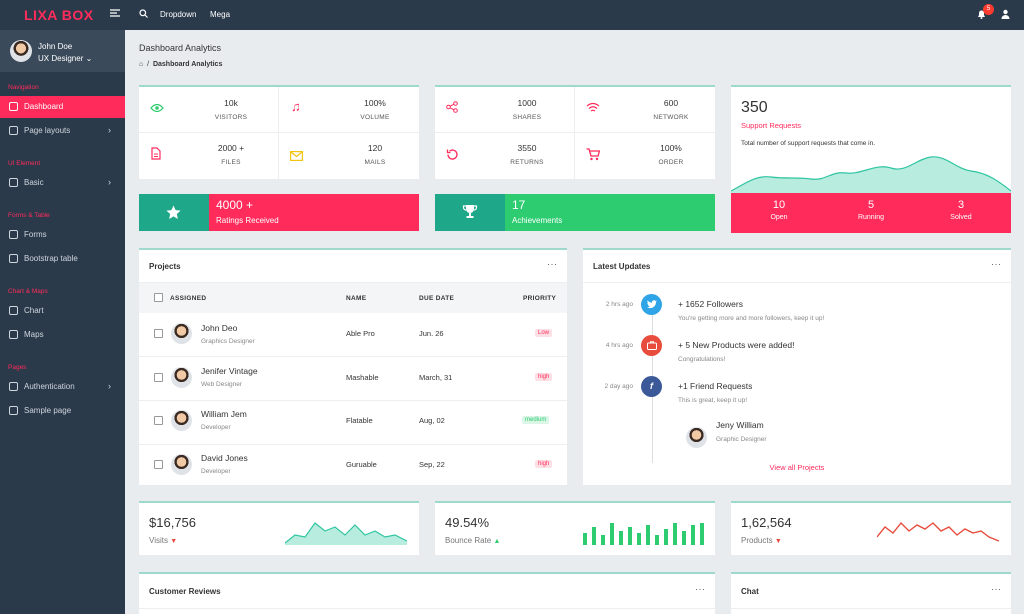 The height and width of the screenshot is (614, 1024). I want to click on sidebar-item-label: Forms, so click(35, 234).